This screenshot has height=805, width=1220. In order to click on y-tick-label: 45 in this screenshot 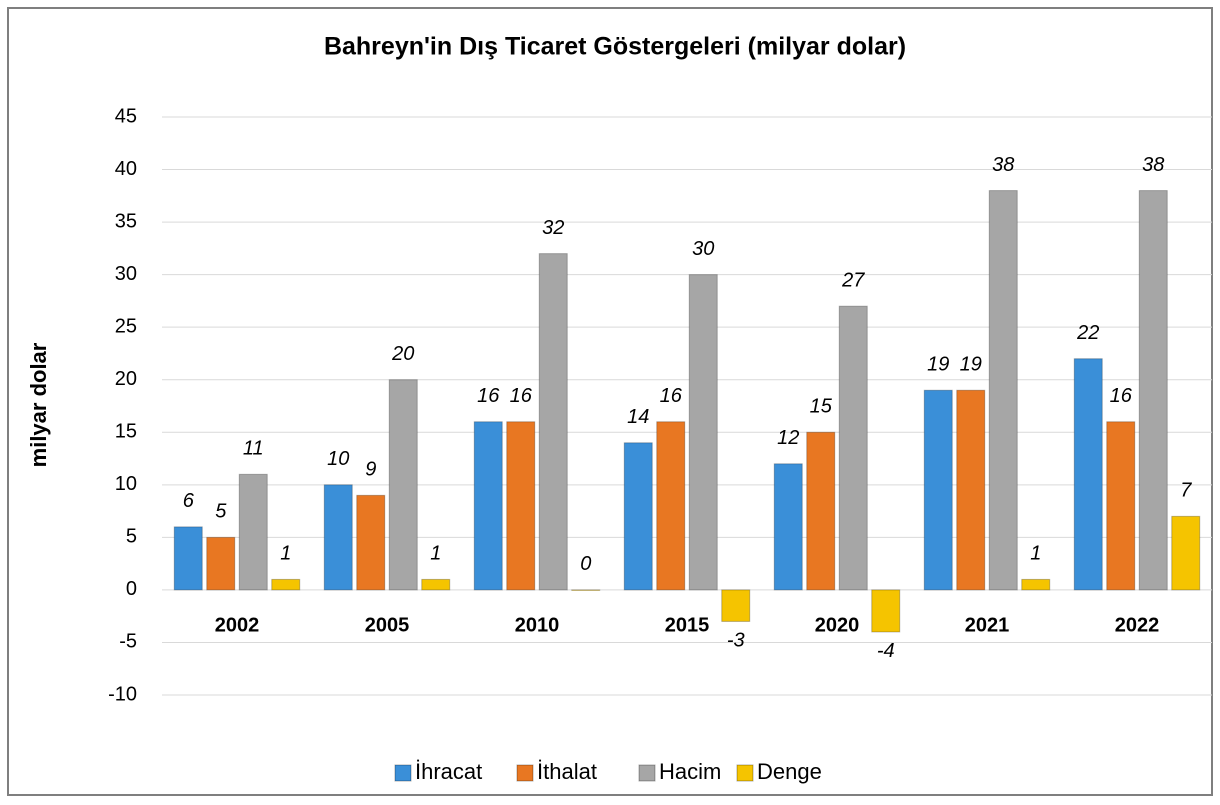, I will do `click(126, 116)`.